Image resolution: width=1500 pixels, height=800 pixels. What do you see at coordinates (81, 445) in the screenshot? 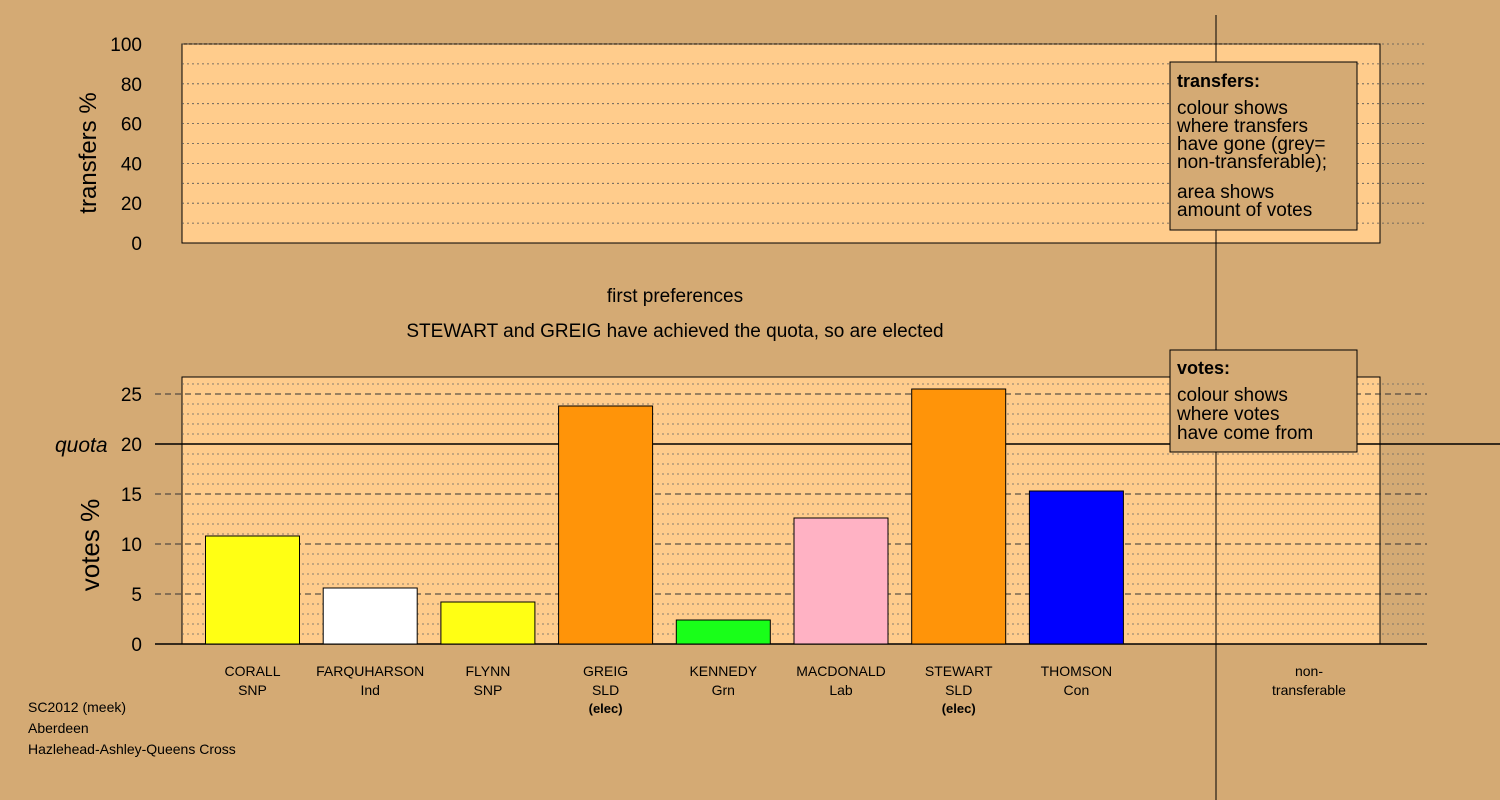
I see `quota-label: quota` at bounding box center [81, 445].